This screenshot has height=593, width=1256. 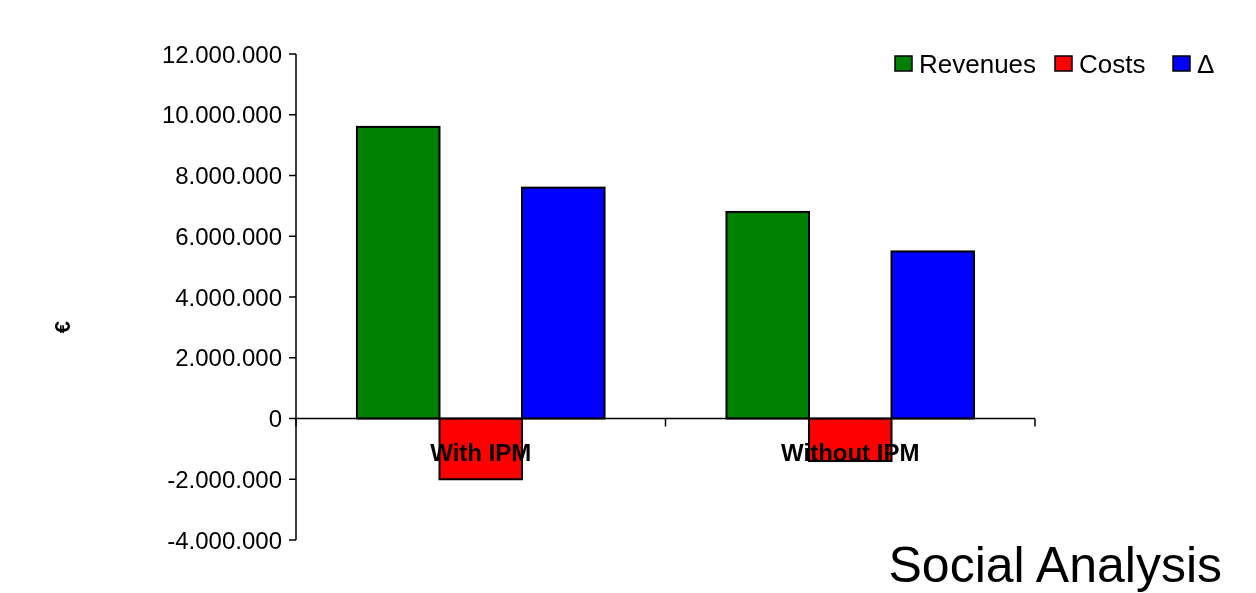 What do you see at coordinates (978, 64) in the screenshot?
I see `legend-label: Revenues` at bounding box center [978, 64].